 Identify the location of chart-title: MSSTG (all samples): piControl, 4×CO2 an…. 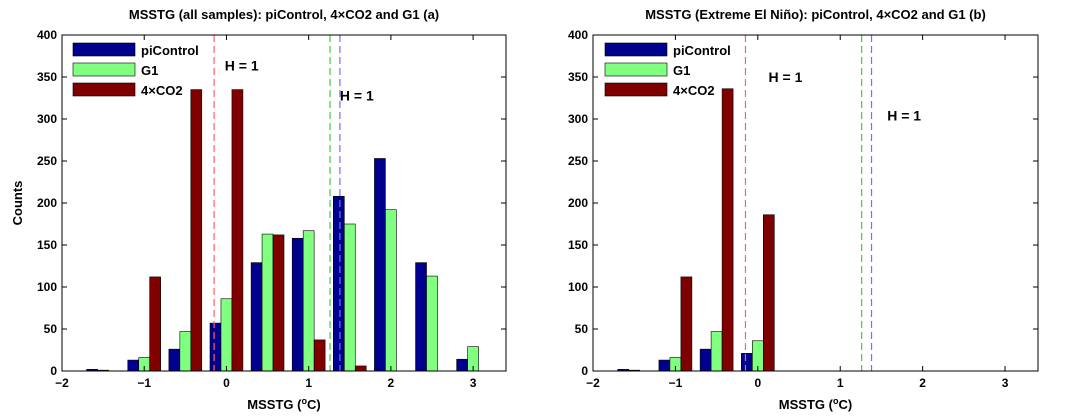
(284, 14).